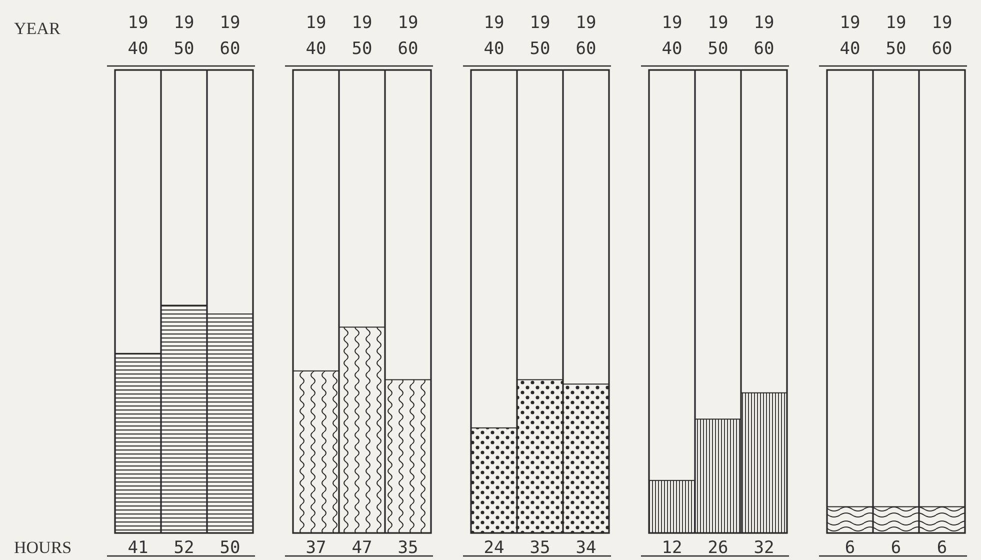 This screenshot has height=560, width=981. I want to click on data-label: 24, so click(494, 548).